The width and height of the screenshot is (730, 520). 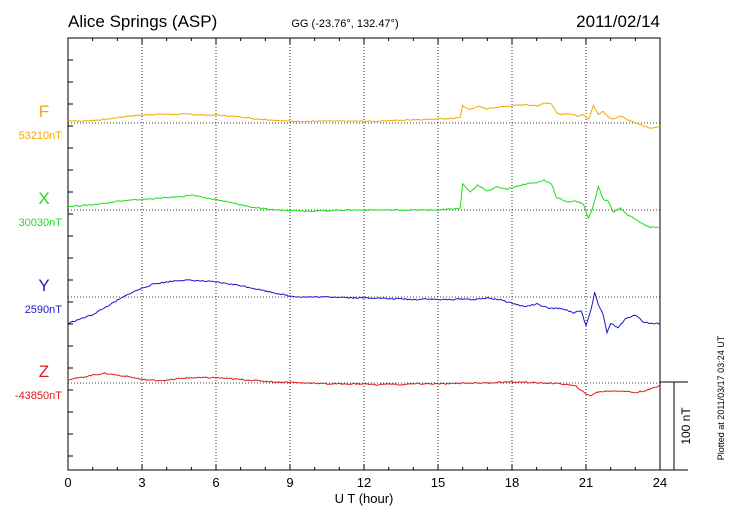 What do you see at coordinates (364, 204) in the screenshot?
I see `series-line-x` at bounding box center [364, 204].